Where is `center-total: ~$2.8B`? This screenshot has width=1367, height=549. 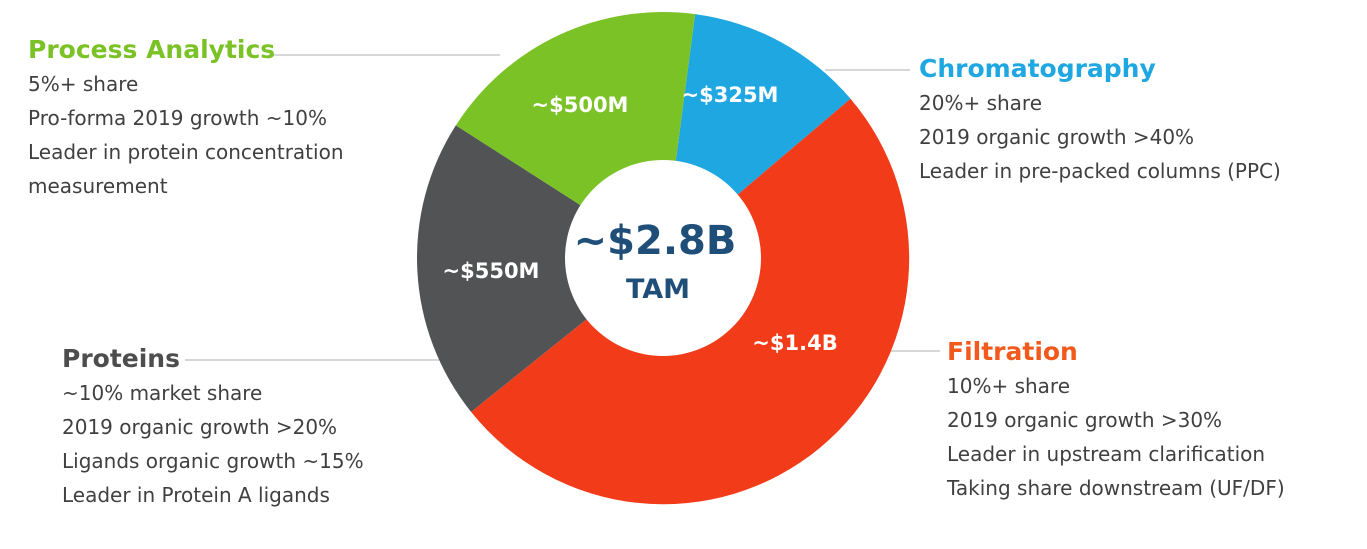 center-total: ~$2.8B is located at coordinates (655, 241).